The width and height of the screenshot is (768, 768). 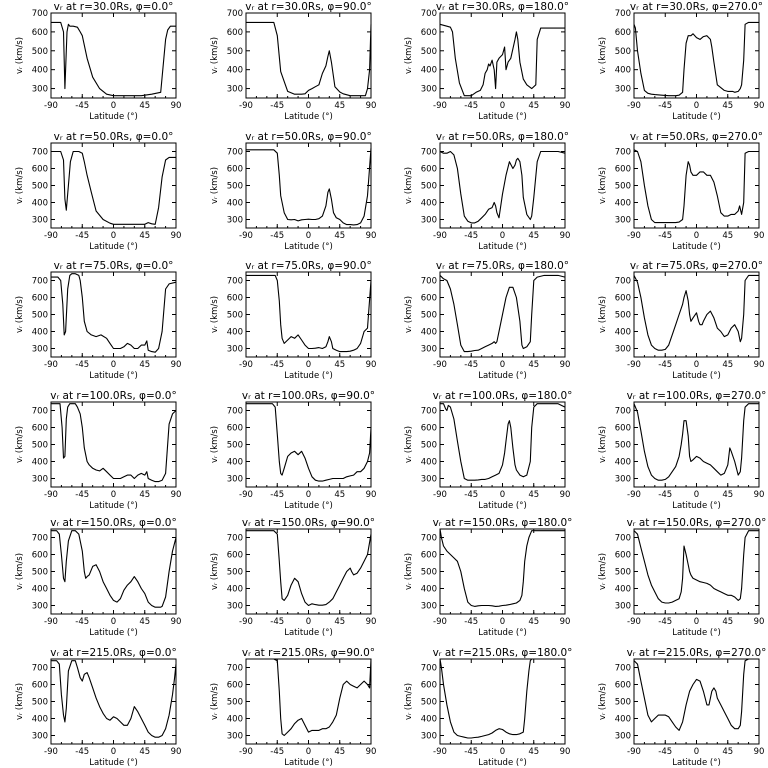 I want to click on panel-title: vᵣ at r=50.0Rs, φ=90.0°, so click(x=308, y=137).